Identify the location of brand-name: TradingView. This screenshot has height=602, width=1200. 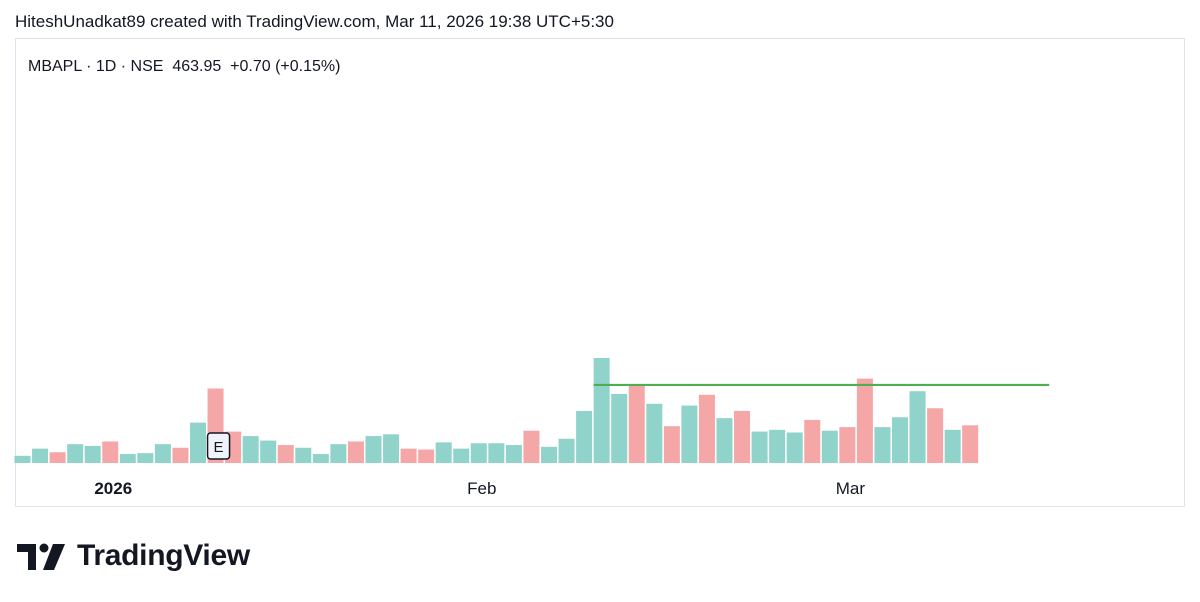
(163, 555).